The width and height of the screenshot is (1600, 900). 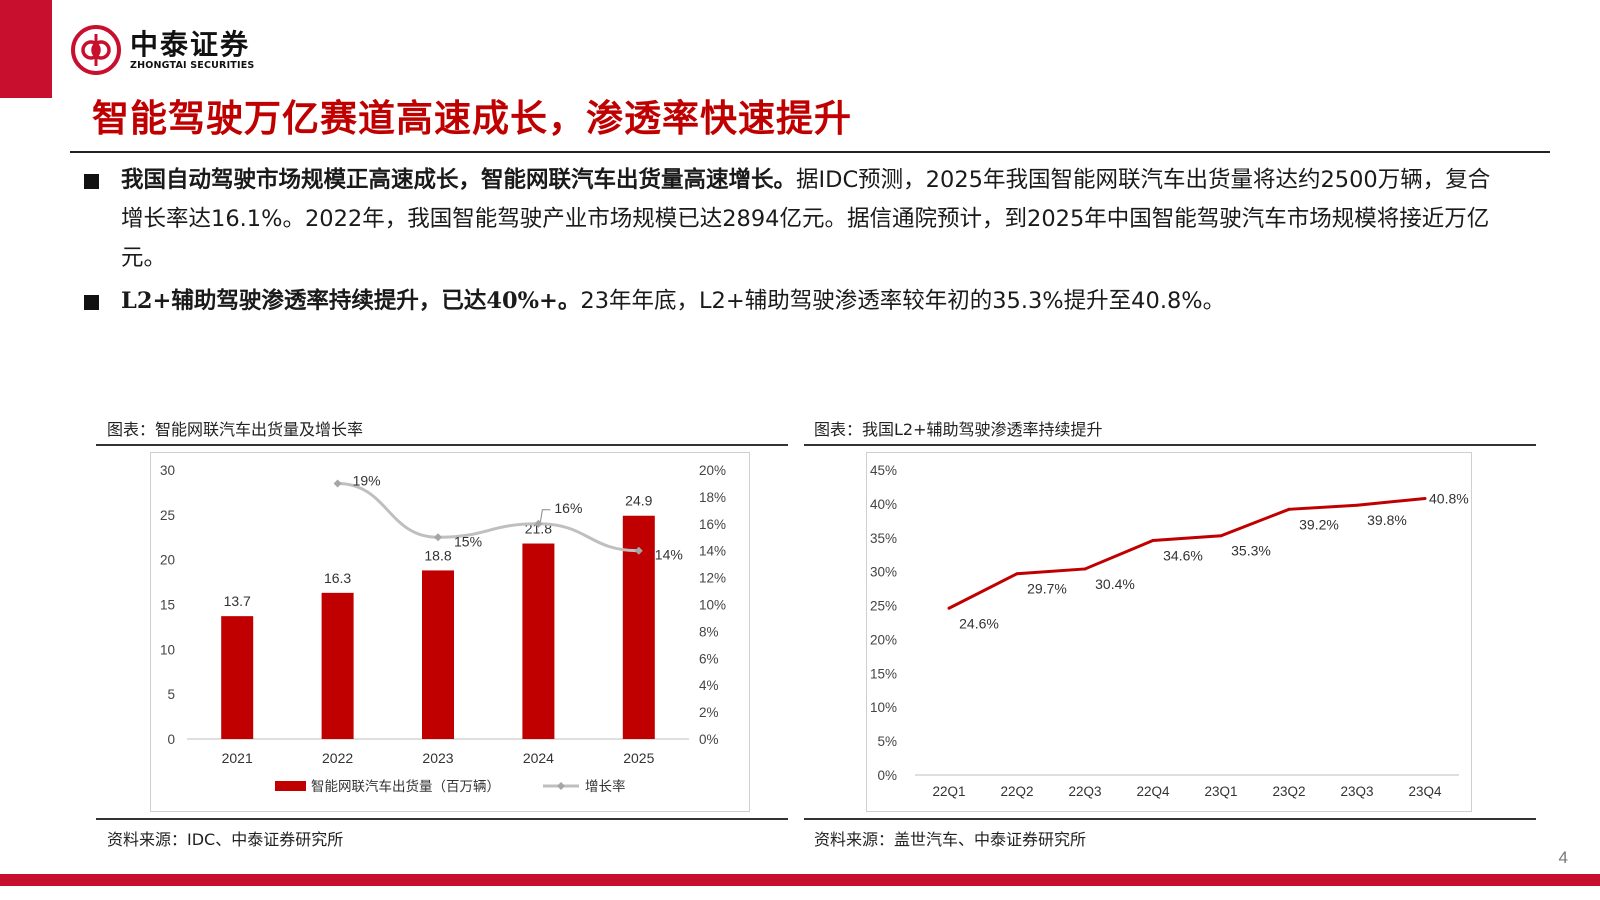 What do you see at coordinates (488, 517) in the screenshot?
I see `growth-rate-line` at bounding box center [488, 517].